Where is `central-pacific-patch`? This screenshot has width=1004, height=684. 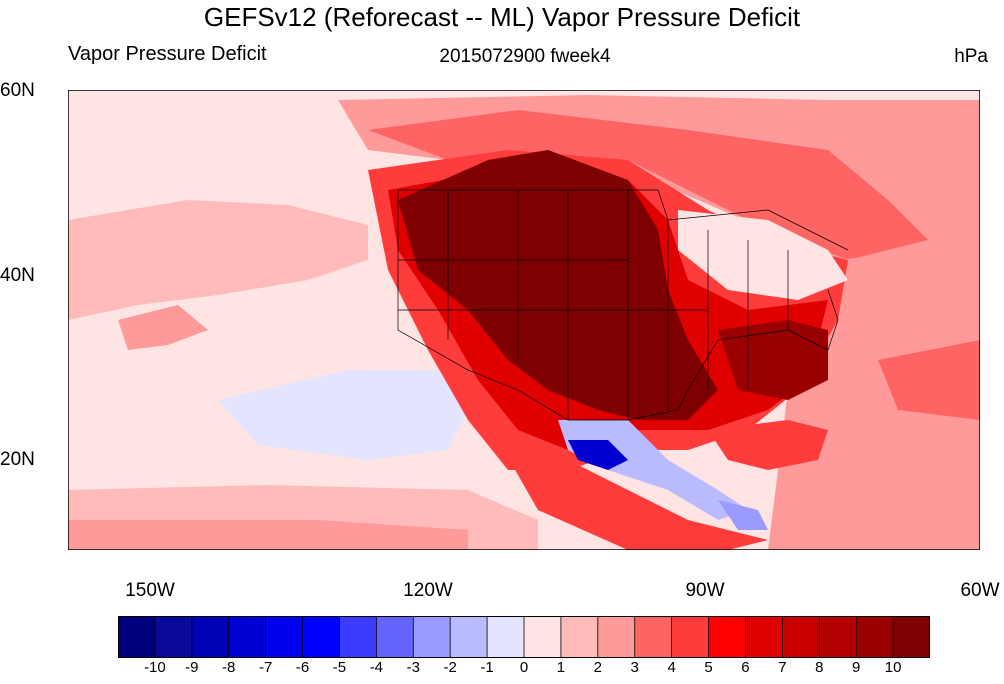 central-pacific-patch is located at coordinates (163, 327).